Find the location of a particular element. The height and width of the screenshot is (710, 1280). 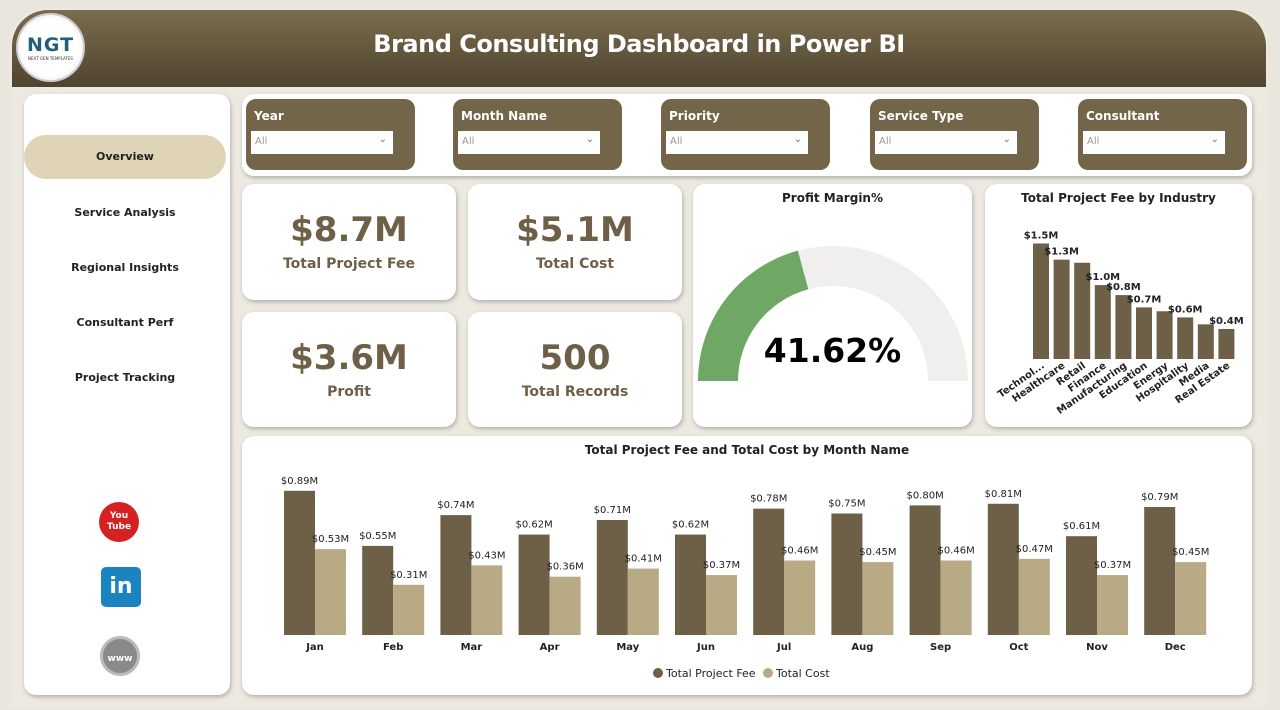

industry-chart-title: Total Project Fee by Industry is located at coordinates (1118, 198).